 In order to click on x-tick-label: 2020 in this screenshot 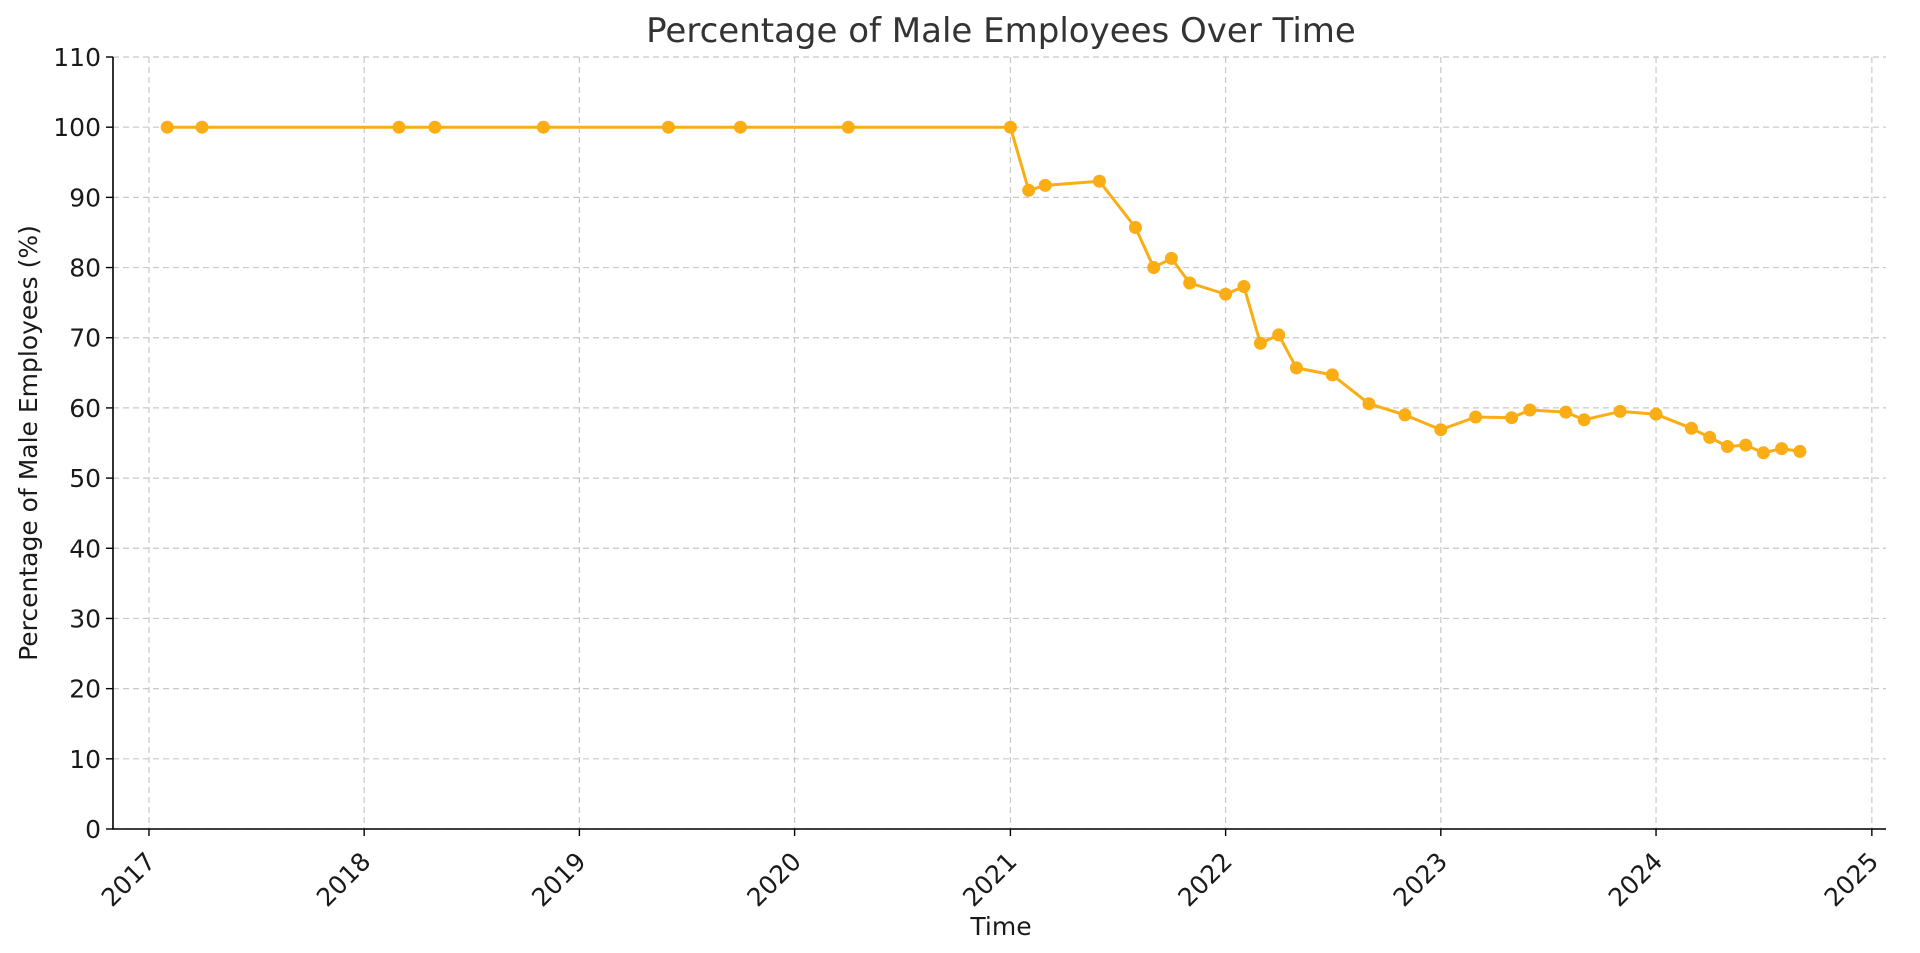, I will do `click(773, 879)`.